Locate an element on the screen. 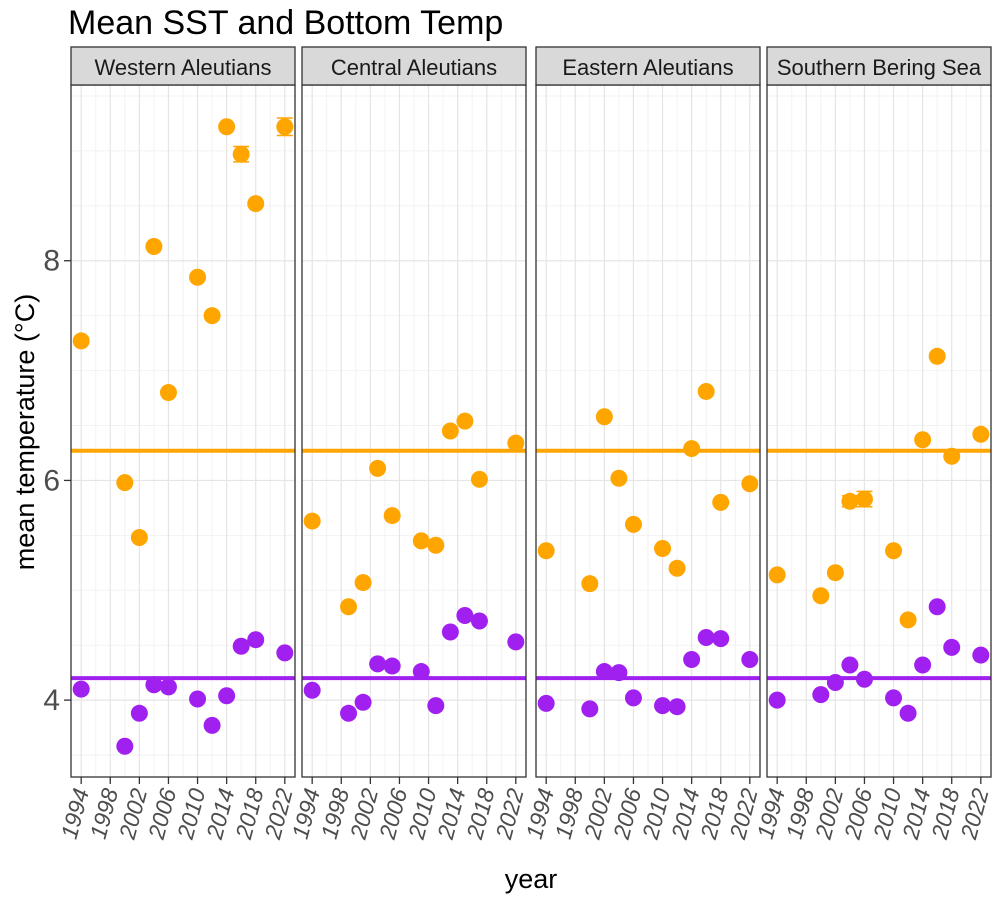 The image size is (1000, 900). facet-strip-label: Eastern Aleutians is located at coordinates (647, 67).